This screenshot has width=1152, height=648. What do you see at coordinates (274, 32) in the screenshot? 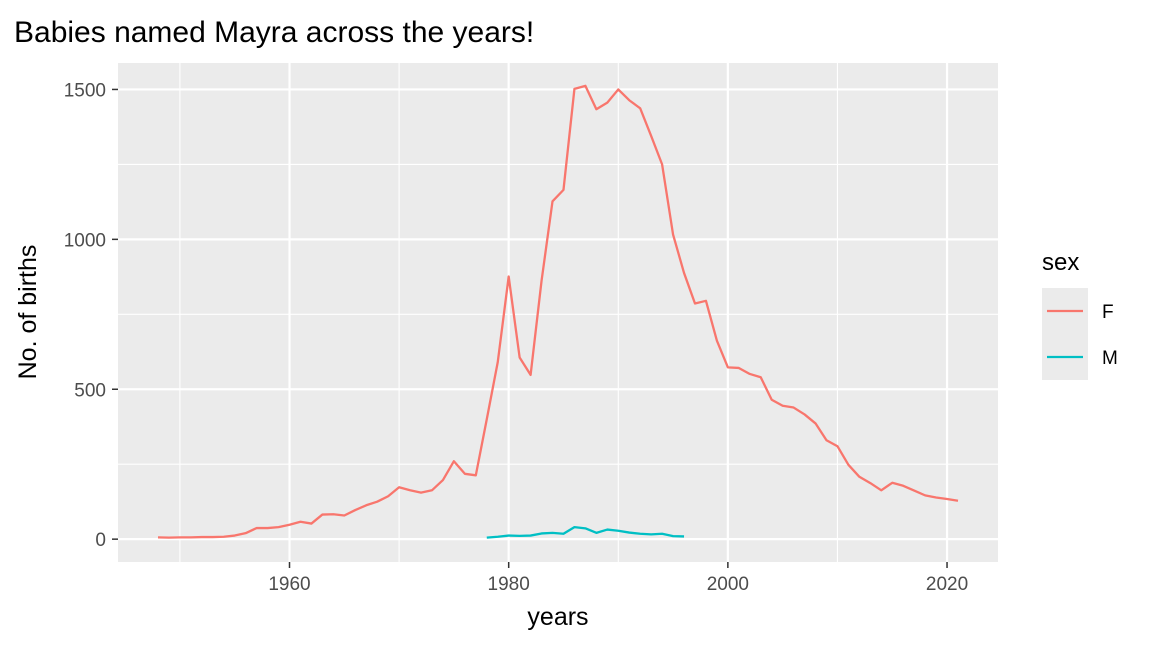
I see `chart-title: Babies named Mayra across the years!` at bounding box center [274, 32].